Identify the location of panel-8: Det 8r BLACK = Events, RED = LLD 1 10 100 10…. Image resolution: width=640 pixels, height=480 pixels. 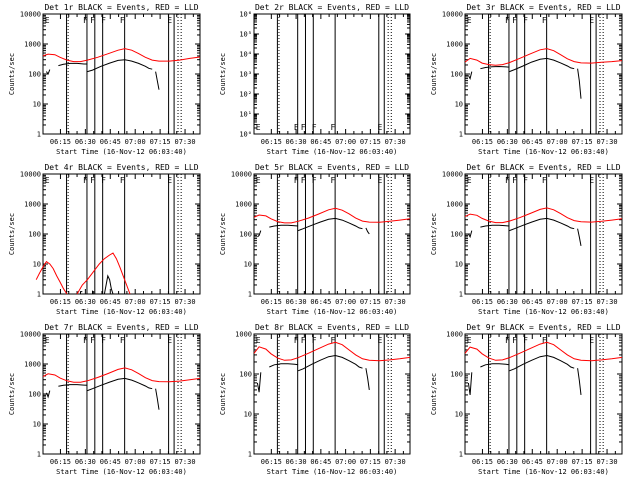
(315, 399).